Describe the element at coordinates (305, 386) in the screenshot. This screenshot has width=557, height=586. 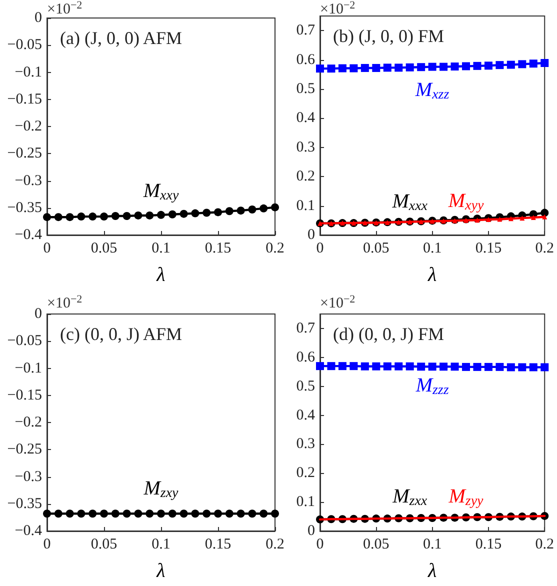
I see `y-tick-label: 0.5` at that location.